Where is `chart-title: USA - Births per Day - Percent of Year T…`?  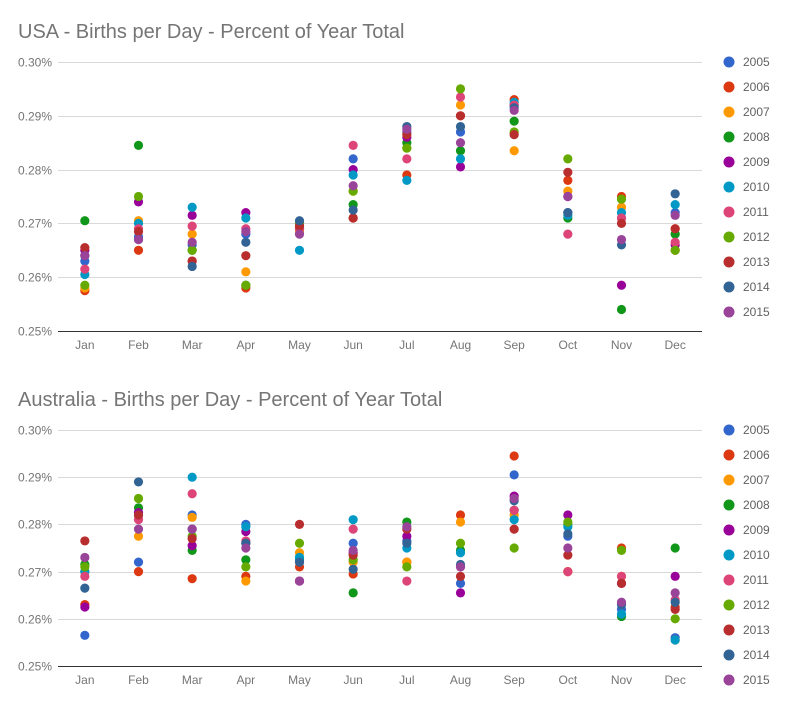
chart-title: USA - Births per Day - Percent of Year T… is located at coordinates (211, 32).